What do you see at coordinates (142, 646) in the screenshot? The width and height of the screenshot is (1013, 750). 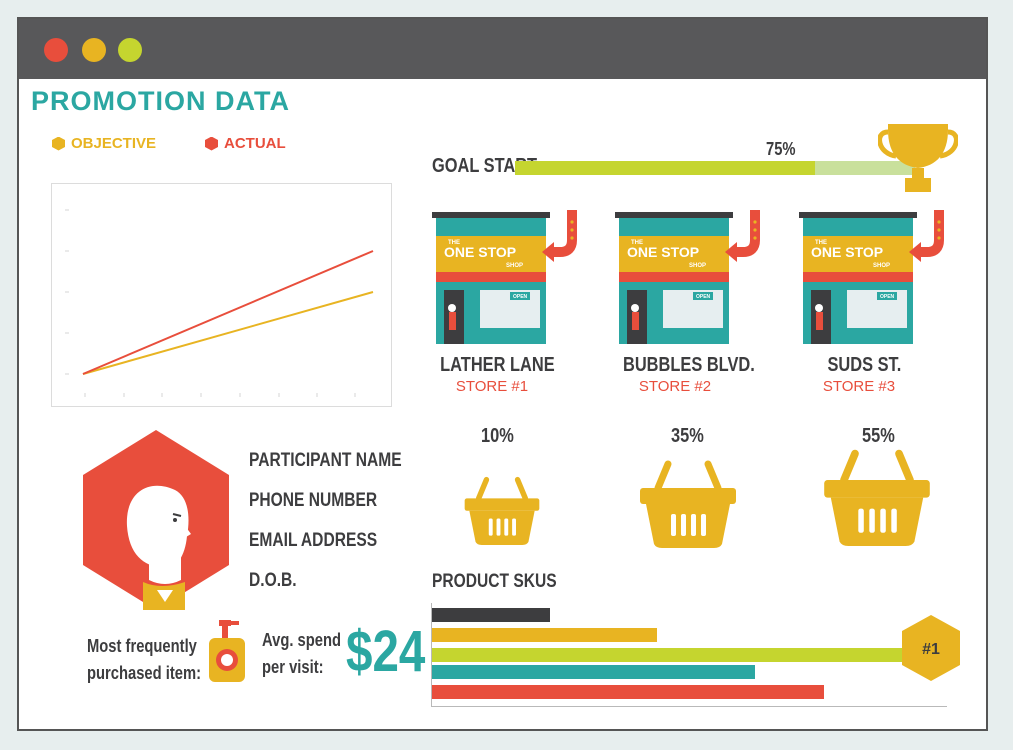 I see `frequent-line-1: Most frequently` at bounding box center [142, 646].